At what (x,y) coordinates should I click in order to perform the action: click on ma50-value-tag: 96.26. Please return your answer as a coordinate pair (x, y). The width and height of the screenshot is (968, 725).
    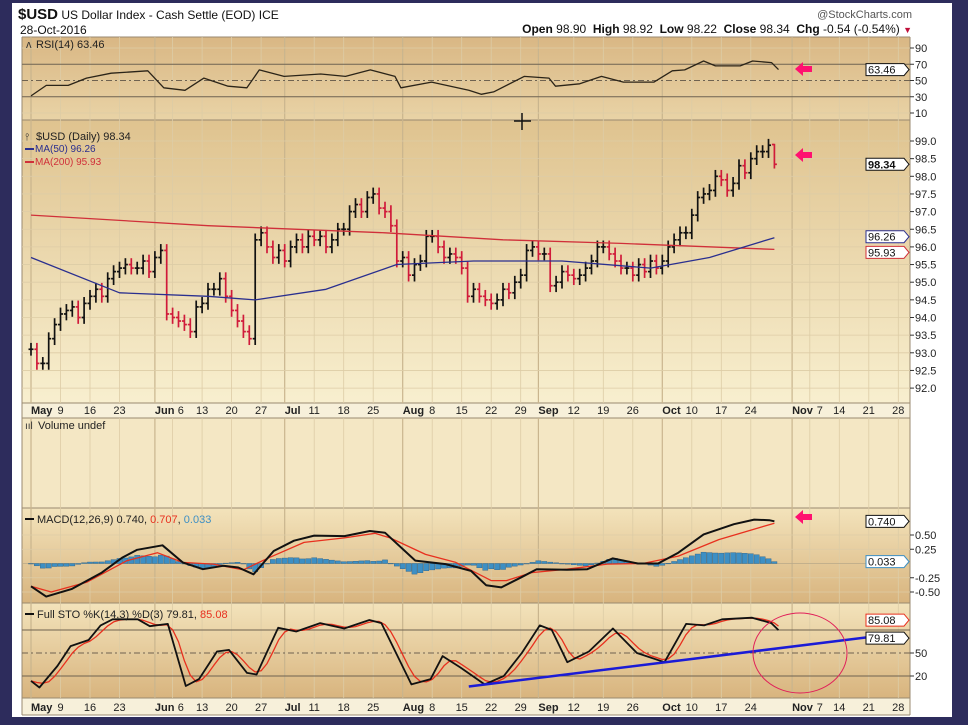
    Looking at the image, I should click on (882, 238).